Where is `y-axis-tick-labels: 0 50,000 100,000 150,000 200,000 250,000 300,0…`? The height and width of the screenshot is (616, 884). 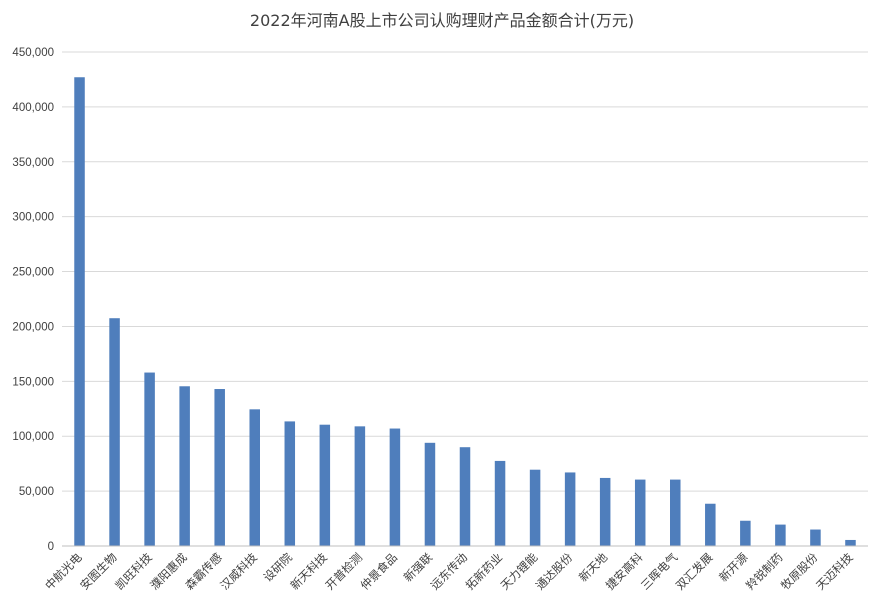
y-axis-tick-labels: 0 50,000 100,000 150,000 200,000 250,000 300,0… is located at coordinates (33, 300).